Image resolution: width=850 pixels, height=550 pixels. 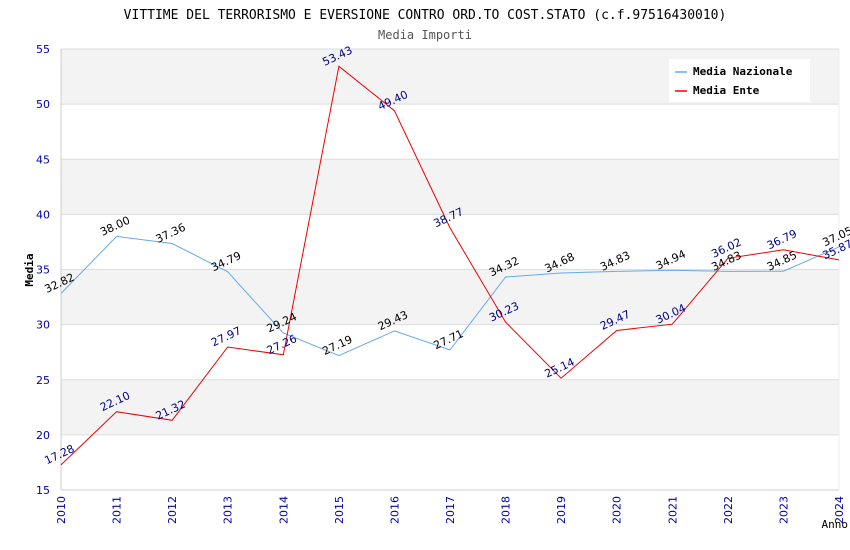 I want to click on y-tick-label: 15, so click(x=43, y=490).